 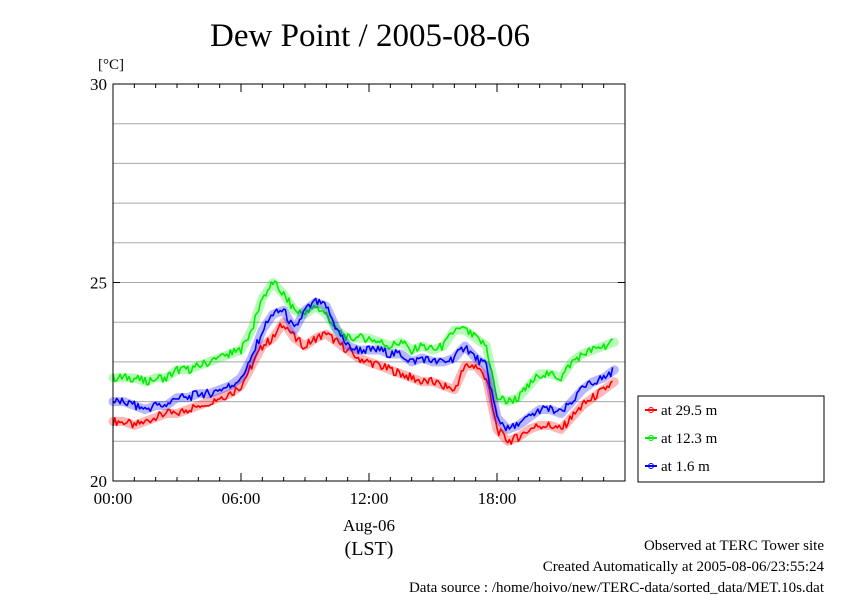 What do you see at coordinates (689, 439) in the screenshot?
I see `legend-label: at 12.3 m` at bounding box center [689, 439].